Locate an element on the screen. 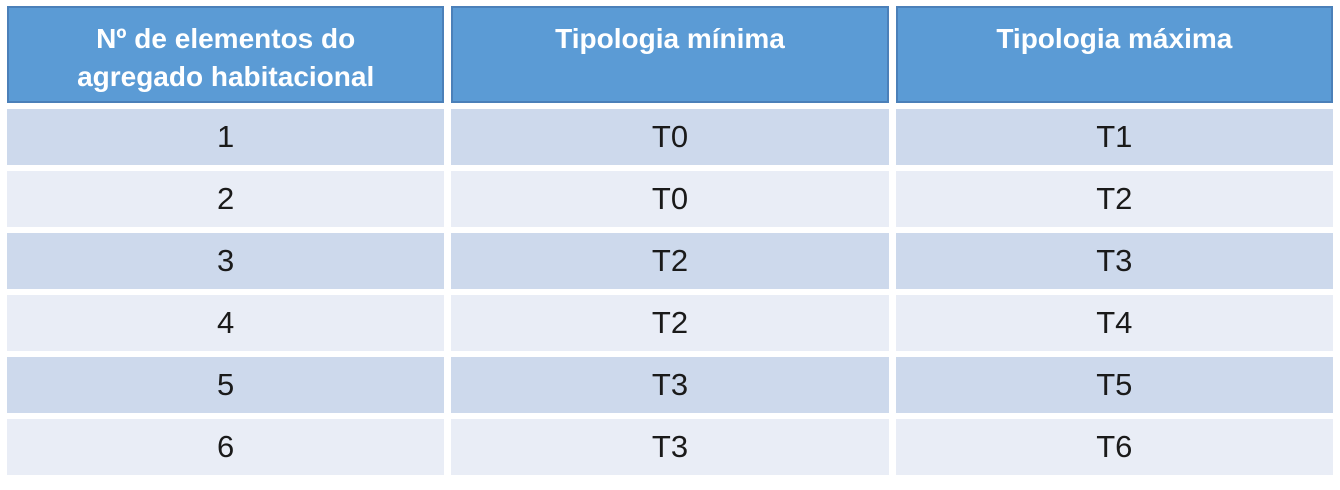 This screenshot has width=1340, height=490. cell-tipologia-maxima: T2 is located at coordinates (1114, 199).